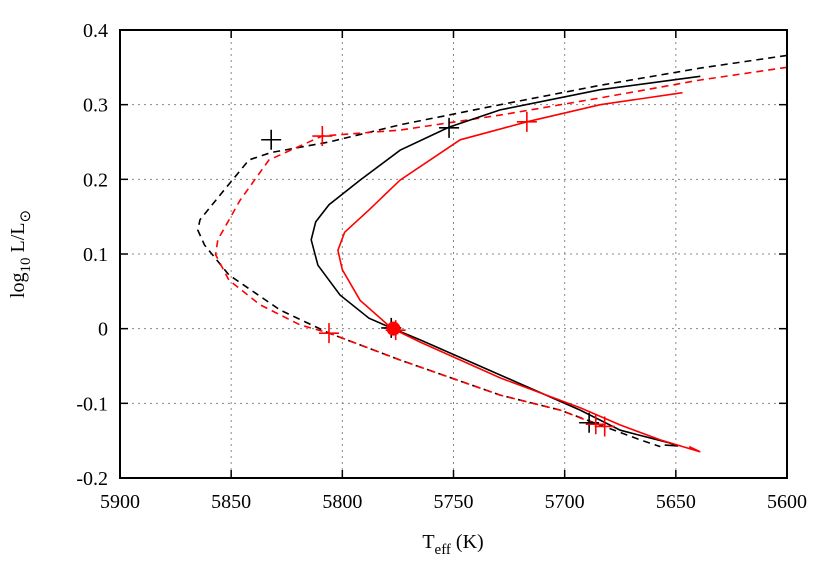 The image size is (830, 581). I want to click on x-label-main: T, so click(428, 542).